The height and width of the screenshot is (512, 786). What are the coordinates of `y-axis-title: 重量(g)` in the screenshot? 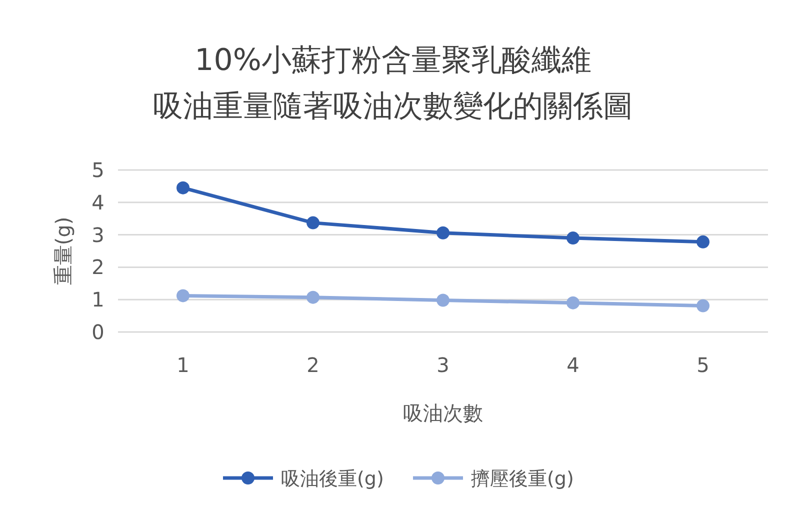 It's located at (63, 251).